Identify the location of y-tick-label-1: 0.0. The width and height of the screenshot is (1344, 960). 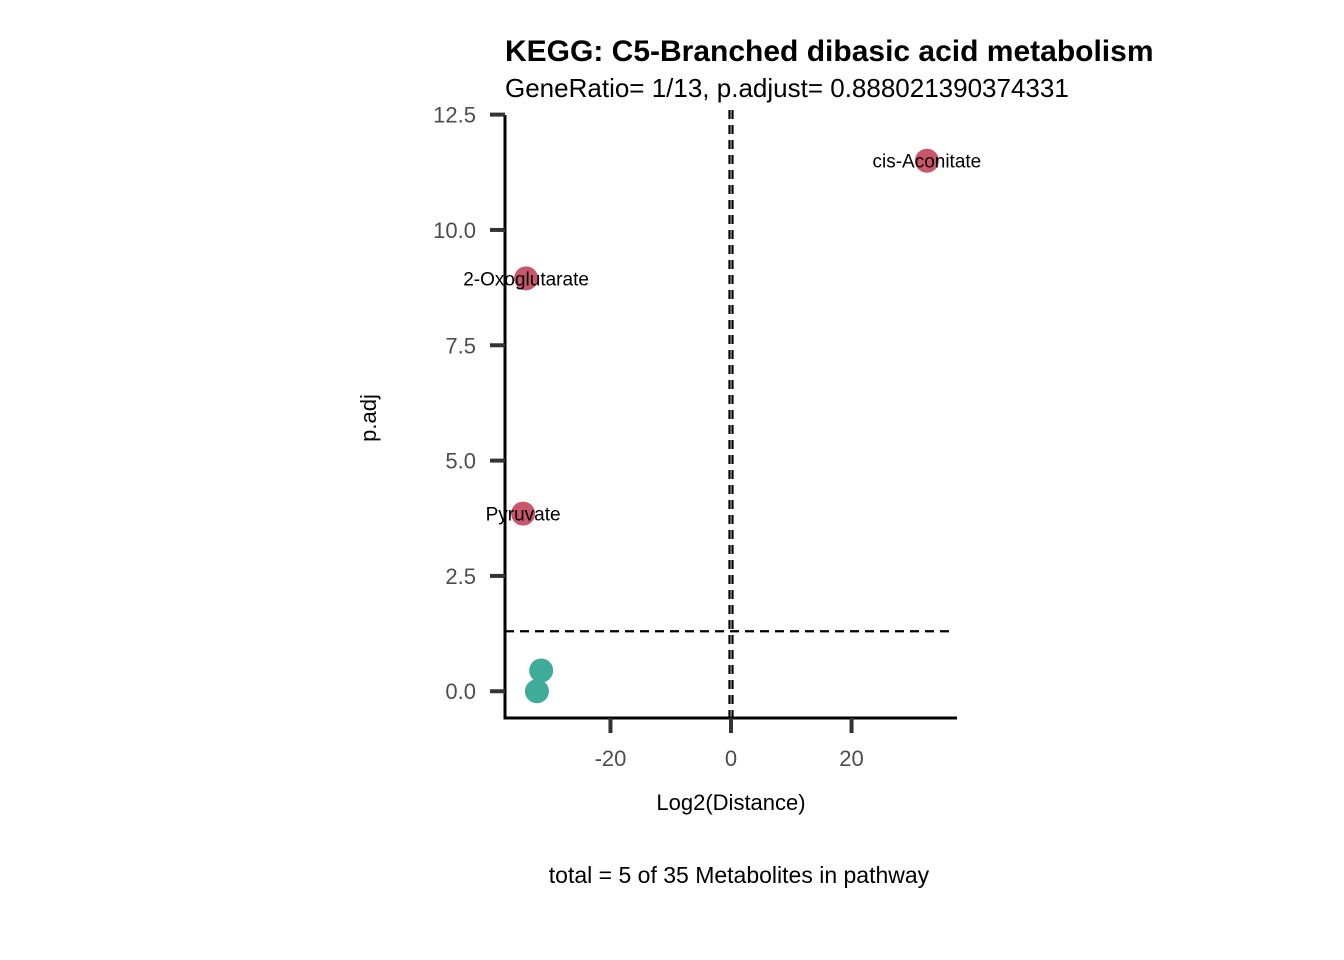
(460, 691).